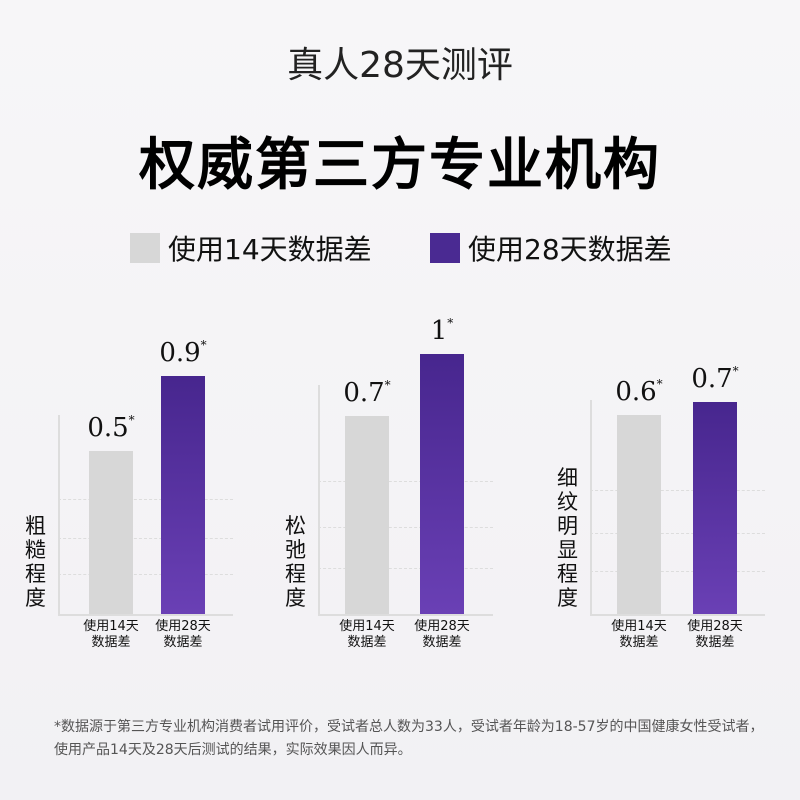 The image size is (800, 800). I want to click on data-label: 0.9*, so click(183, 353).